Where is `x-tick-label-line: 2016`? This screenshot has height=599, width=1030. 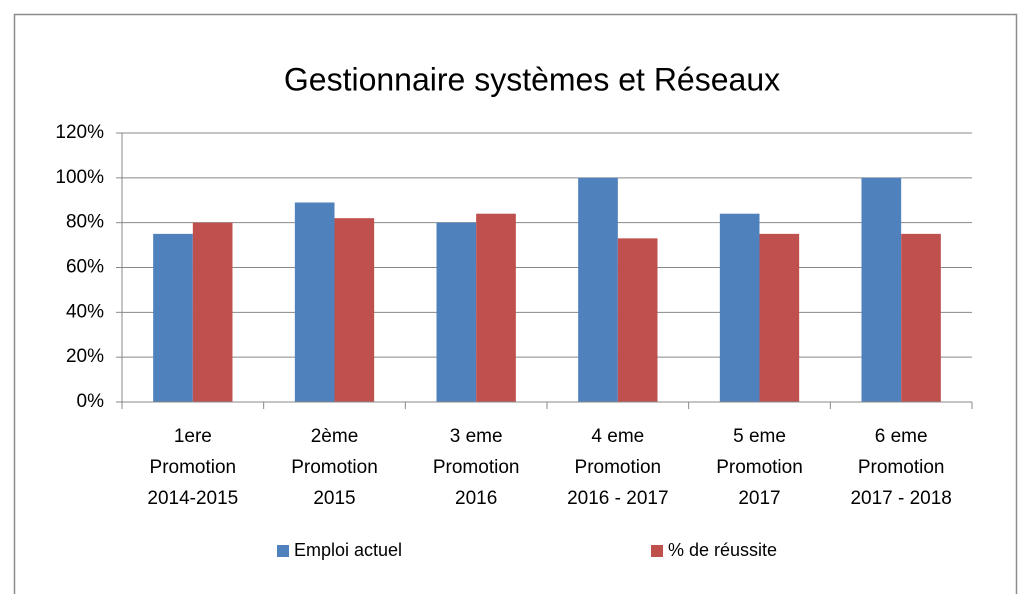 x-tick-label-line: 2016 is located at coordinates (476, 498).